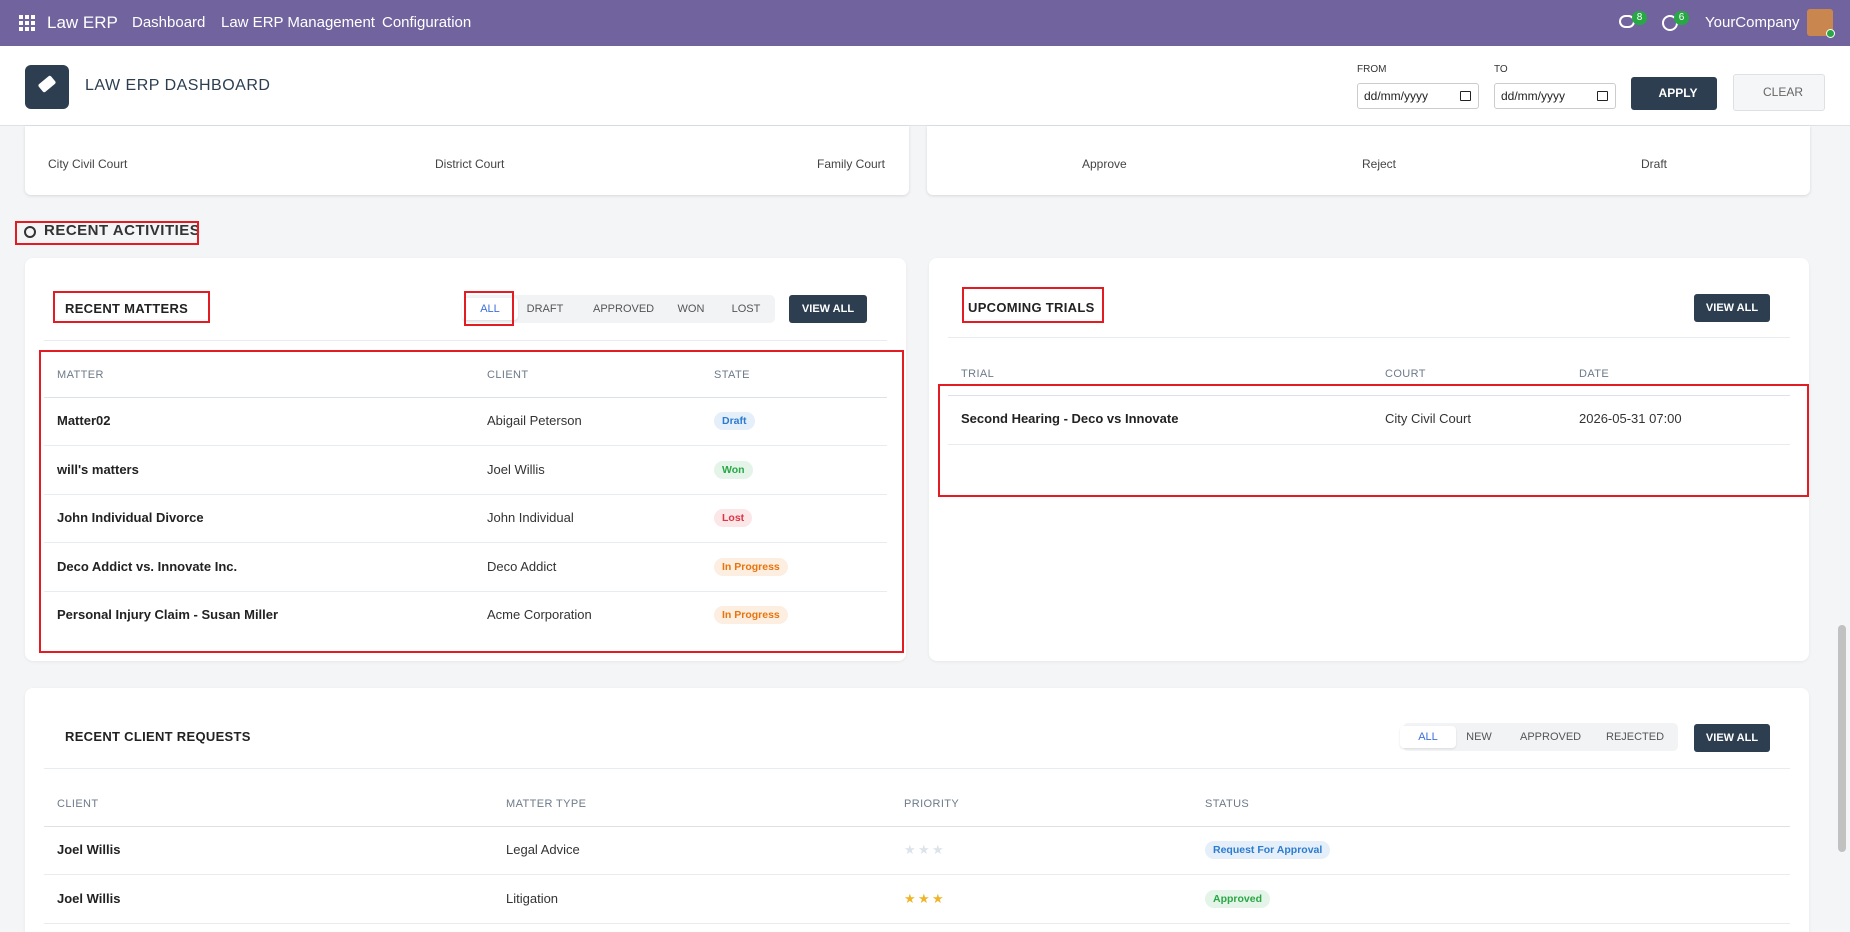 Image resolution: width=1850 pixels, height=932 pixels. What do you see at coordinates (1227, 804) in the screenshot?
I see `column-header: STATUS` at bounding box center [1227, 804].